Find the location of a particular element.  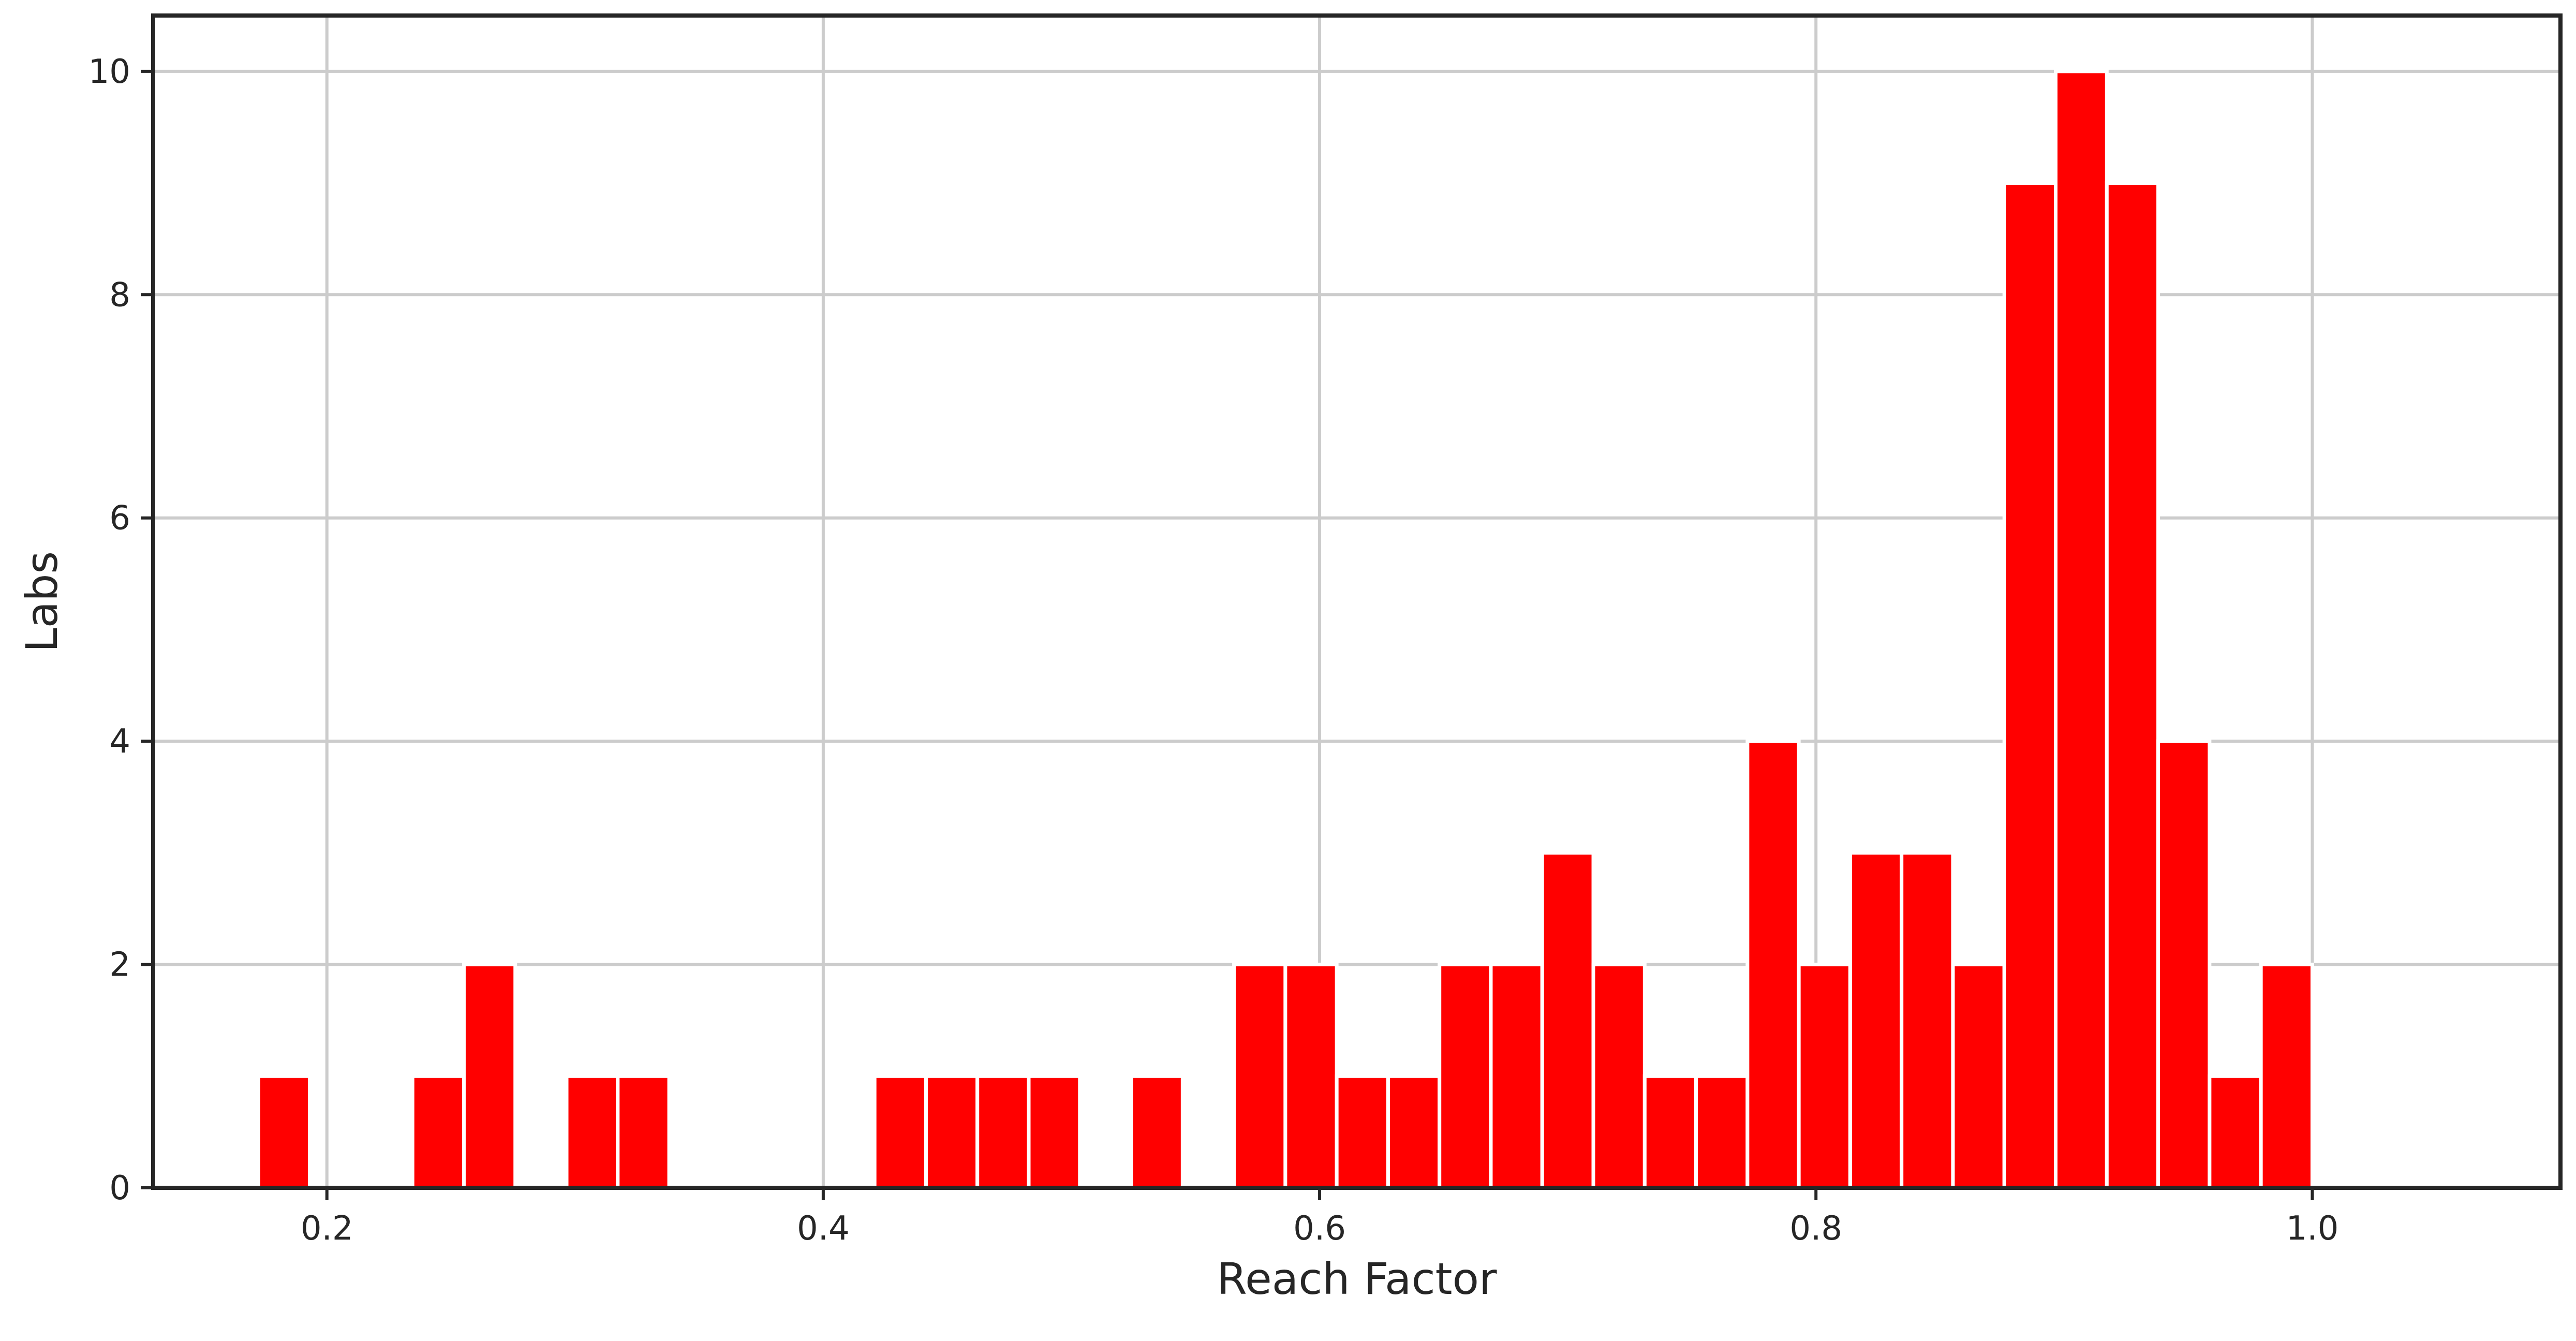

x-tick-label: 0.2 is located at coordinates (327, 1229).